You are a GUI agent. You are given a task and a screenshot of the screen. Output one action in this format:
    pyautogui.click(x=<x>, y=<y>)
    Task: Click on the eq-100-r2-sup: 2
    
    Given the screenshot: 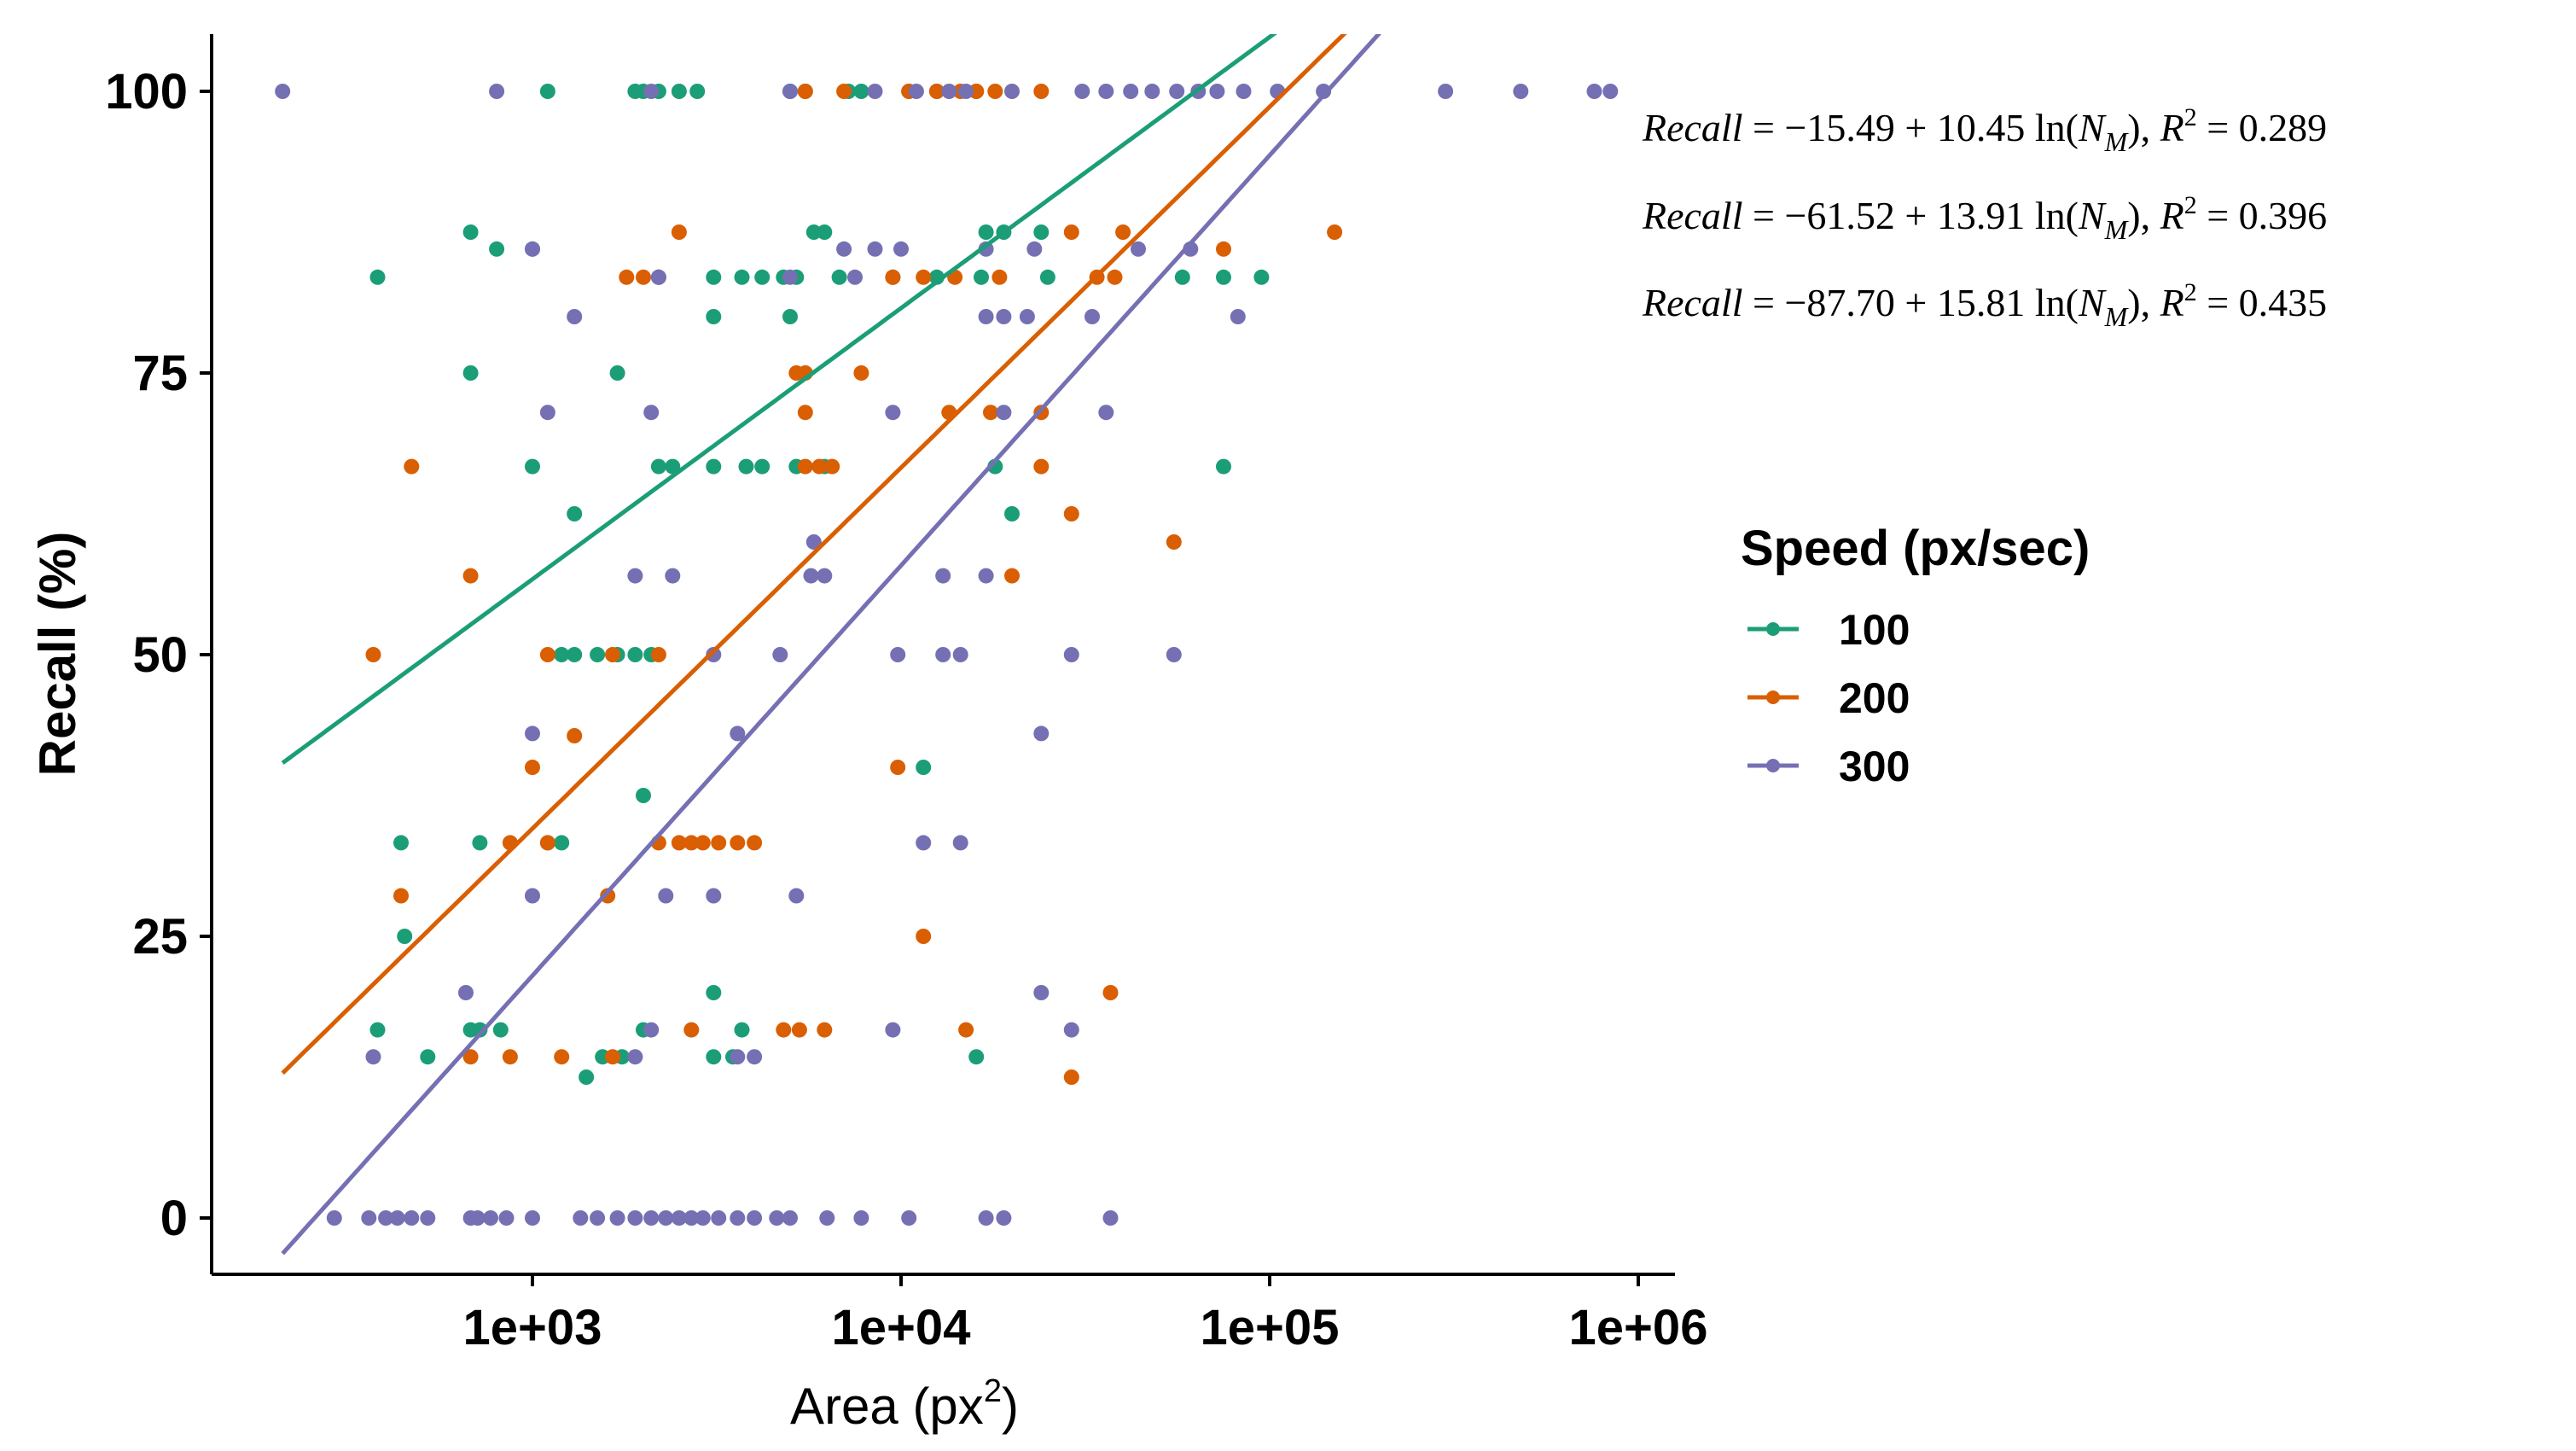 What is the action you would take?
    pyautogui.click(x=2191, y=117)
    